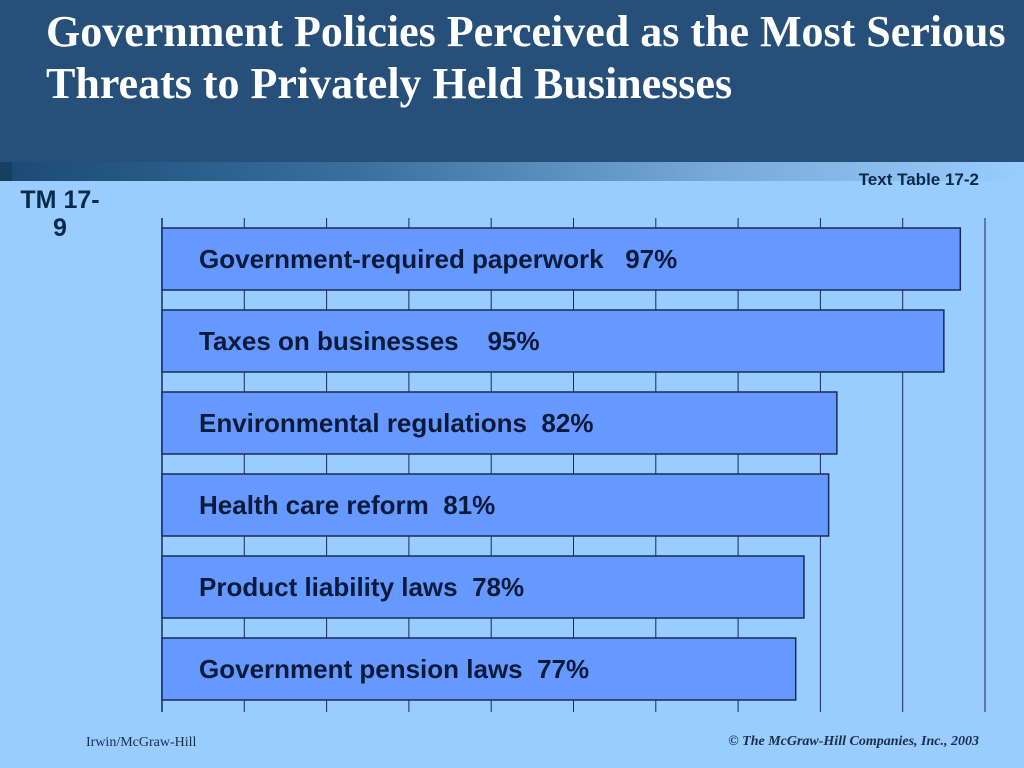 The width and height of the screenshot is (1024, 768). What do you see at coordinates (361, 587) in the screenshot?
I see `chart-bar-label: Product liability laws 78%` at bounding box center [361, 587].